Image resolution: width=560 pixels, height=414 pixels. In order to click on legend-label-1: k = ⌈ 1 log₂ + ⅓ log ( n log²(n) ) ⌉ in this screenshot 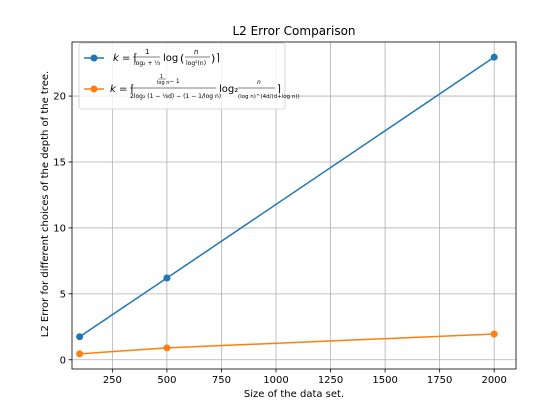, I will do `click(166, 57)`.